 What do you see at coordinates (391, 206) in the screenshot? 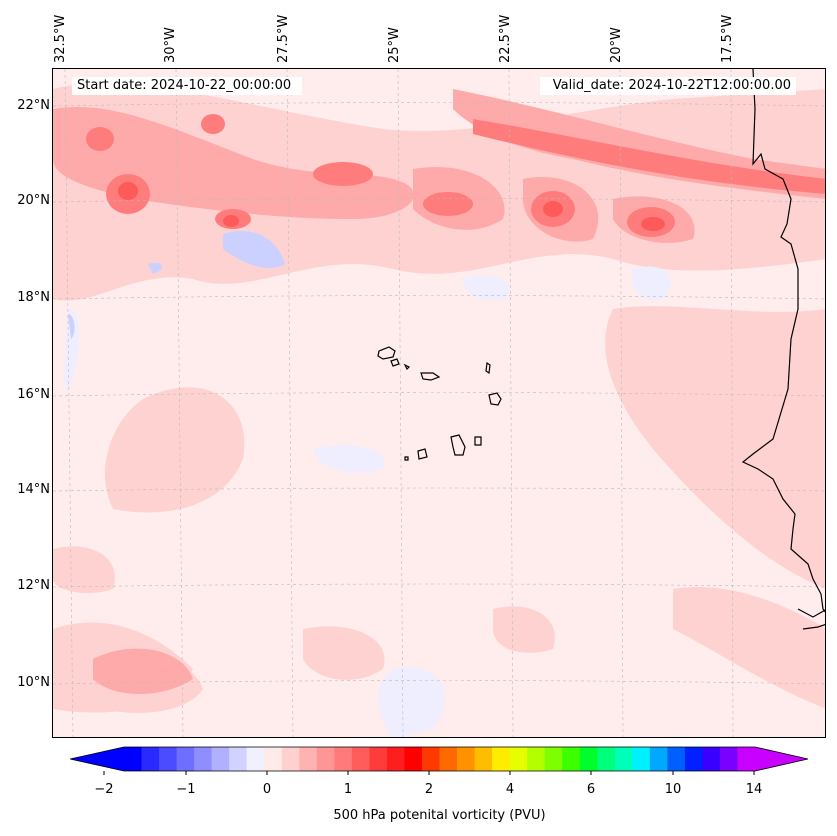
I see `pv-deep-red-cores` at bounding box center [391, 206].